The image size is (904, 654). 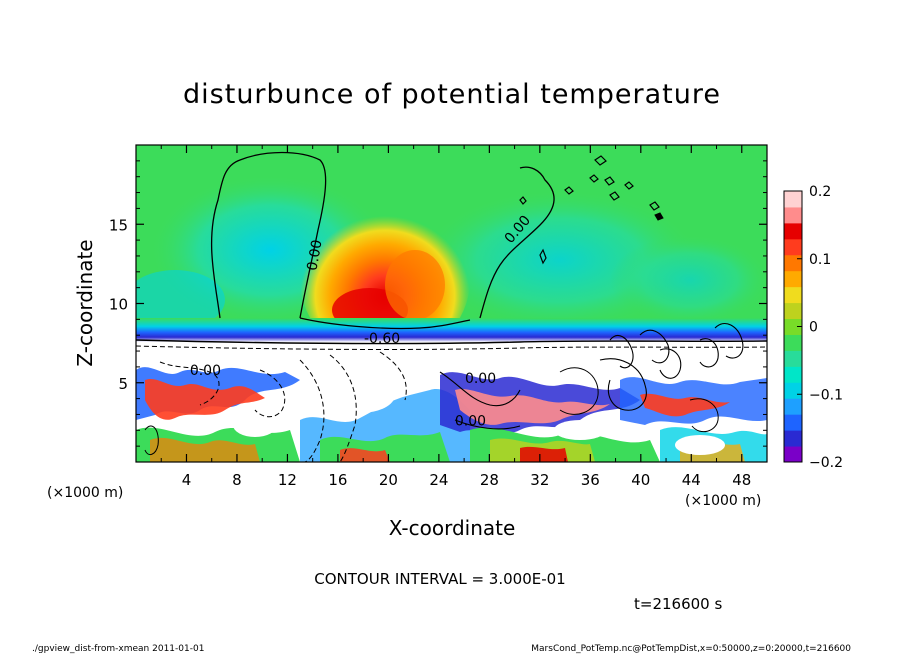 I want to click on x-axis-unit-right: (×1000 m), so click(x=723, y=501).